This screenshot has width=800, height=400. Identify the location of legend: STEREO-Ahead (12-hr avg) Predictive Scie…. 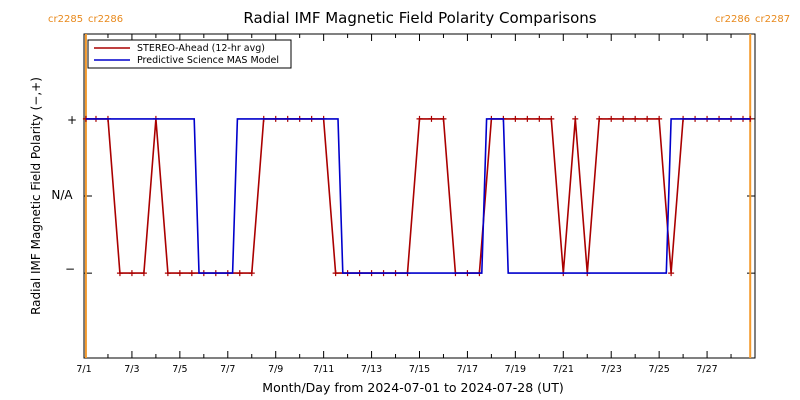
(189, 54).